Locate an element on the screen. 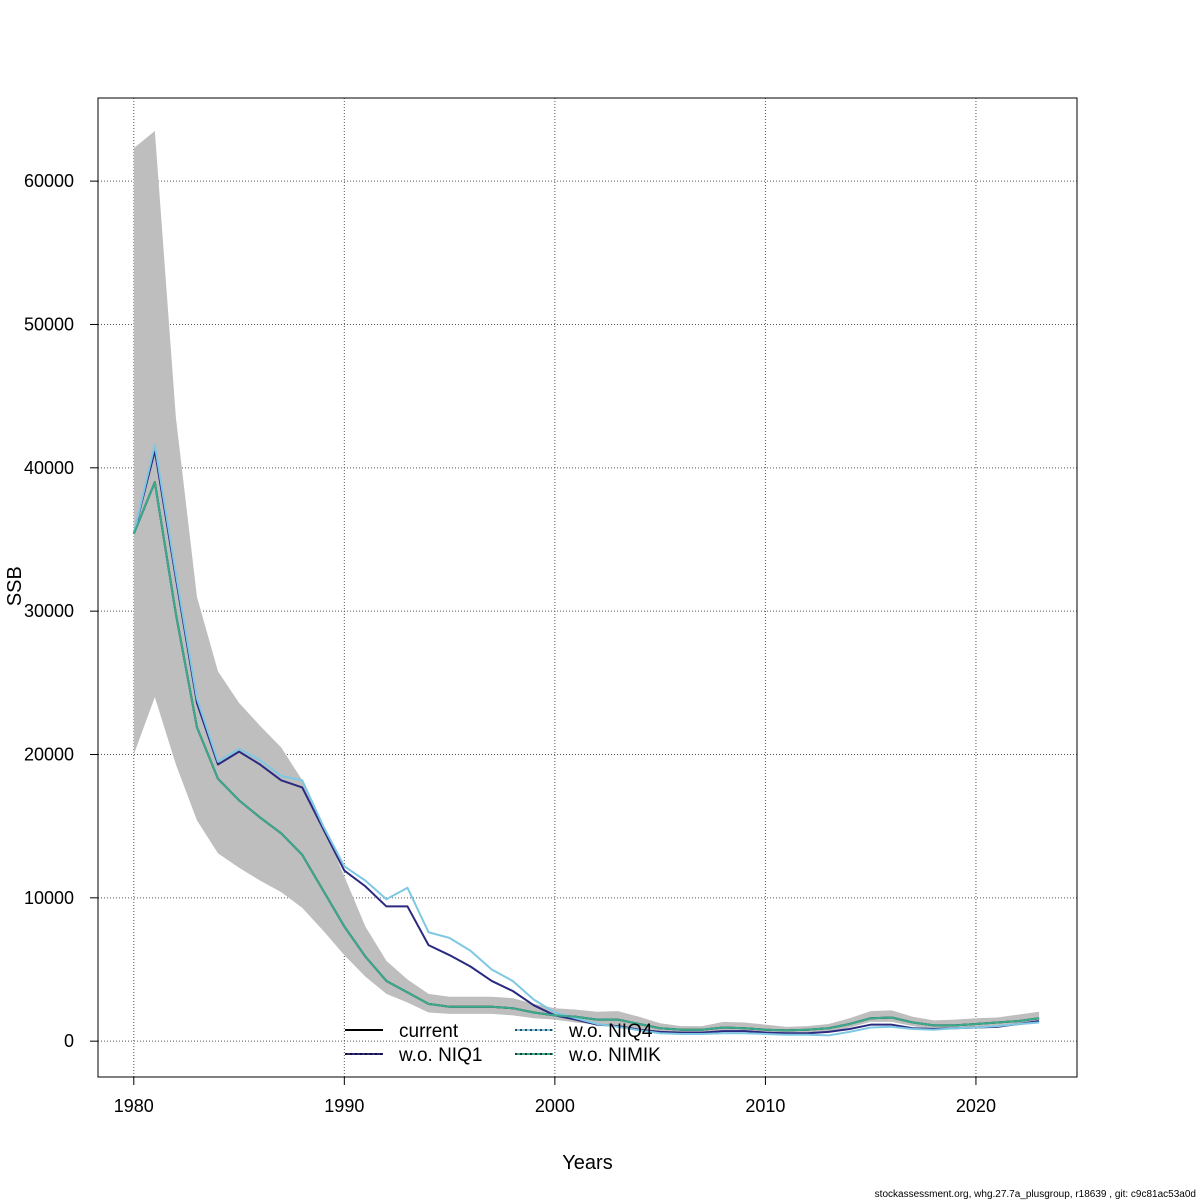  x-tick-label: 1980 is located at coordinates (134, 1106).